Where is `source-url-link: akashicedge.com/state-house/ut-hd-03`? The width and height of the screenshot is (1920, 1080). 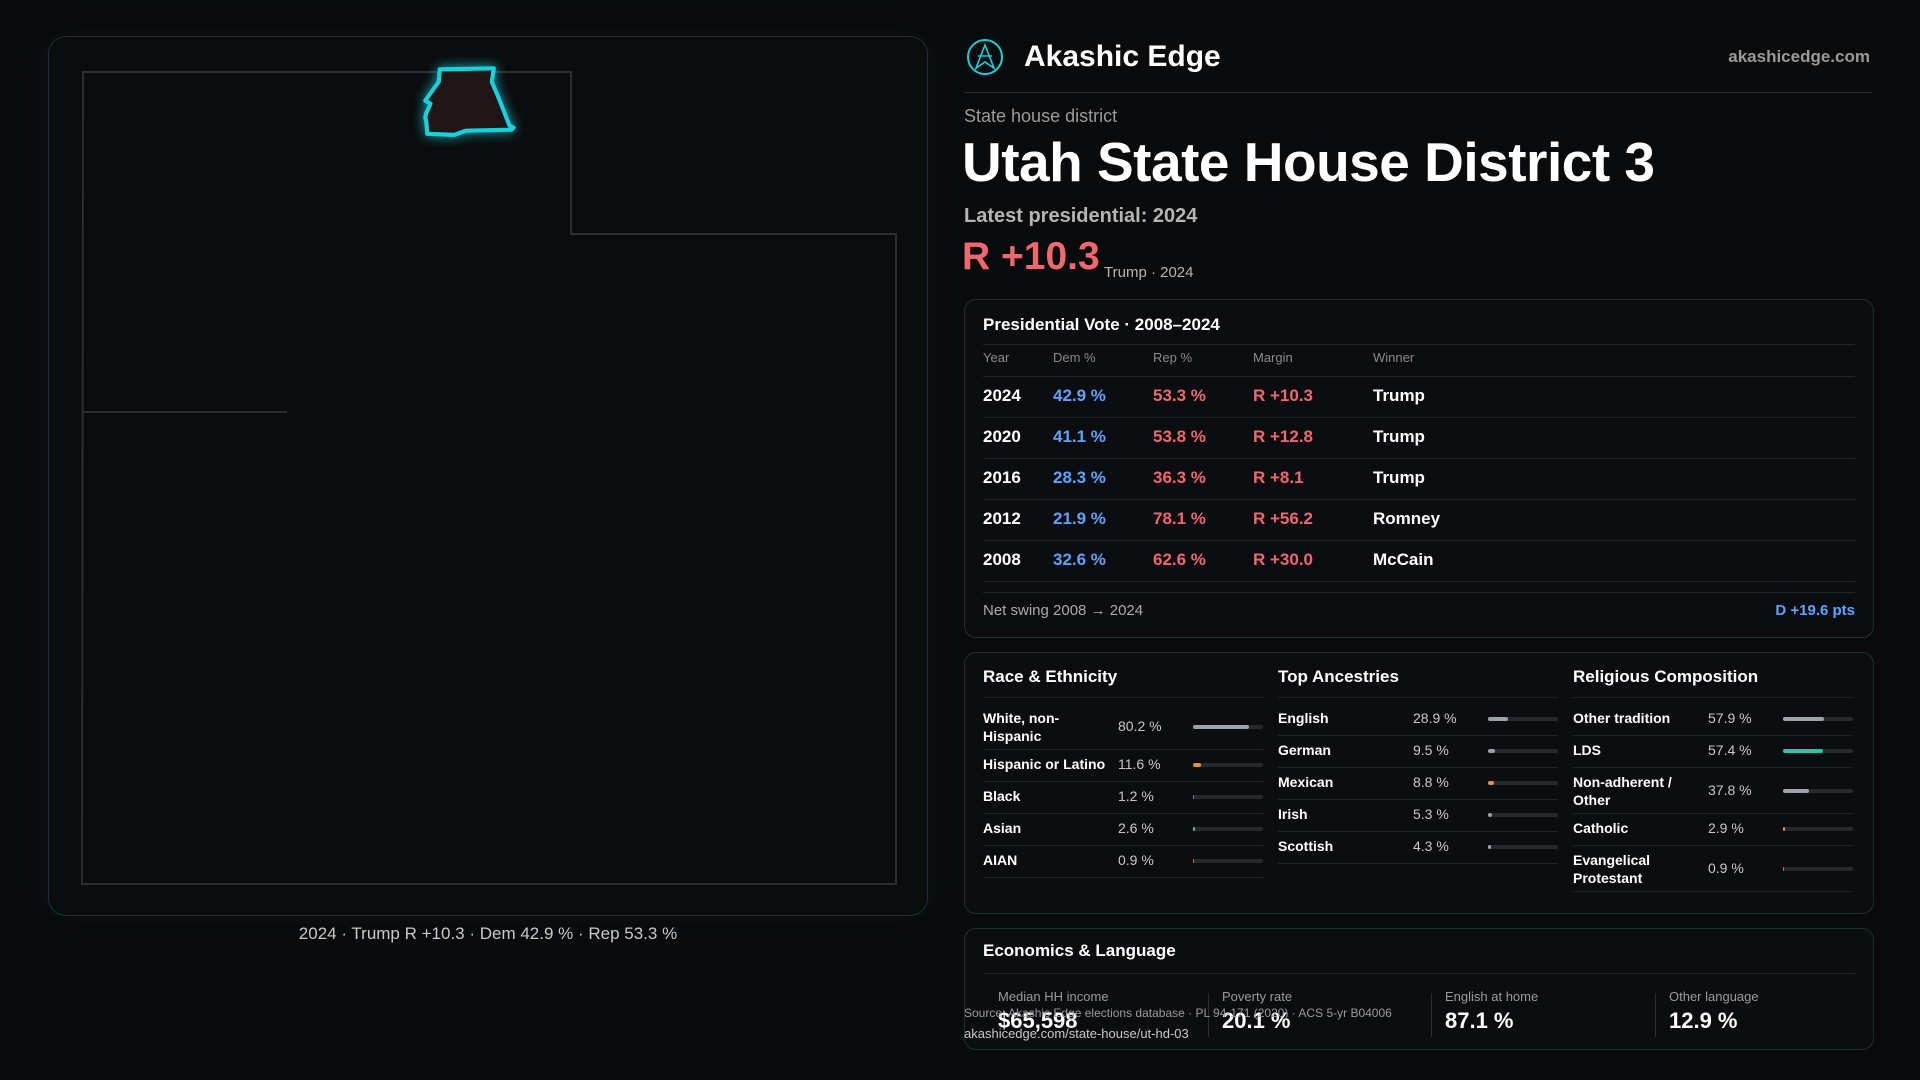 source-url-link: akashicedge.com/state-house/ut-hd-03 is located at coordinates (1076, 1033).